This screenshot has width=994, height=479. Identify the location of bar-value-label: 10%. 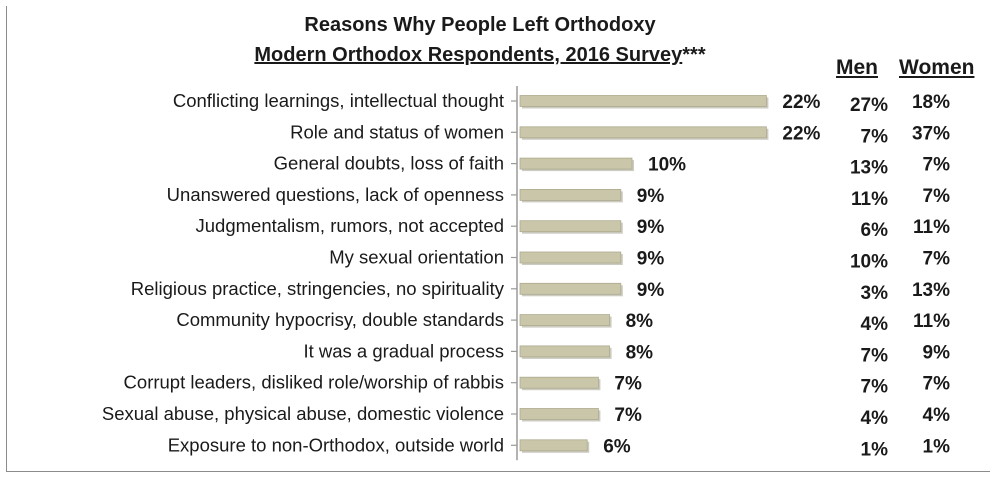
(667, 165).